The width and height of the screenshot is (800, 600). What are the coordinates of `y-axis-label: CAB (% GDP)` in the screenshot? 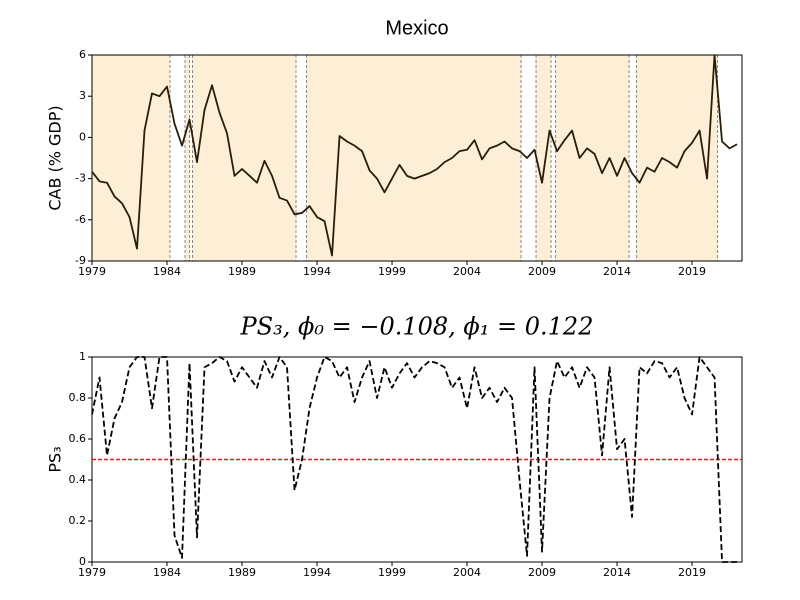 It's located at (55, 157).